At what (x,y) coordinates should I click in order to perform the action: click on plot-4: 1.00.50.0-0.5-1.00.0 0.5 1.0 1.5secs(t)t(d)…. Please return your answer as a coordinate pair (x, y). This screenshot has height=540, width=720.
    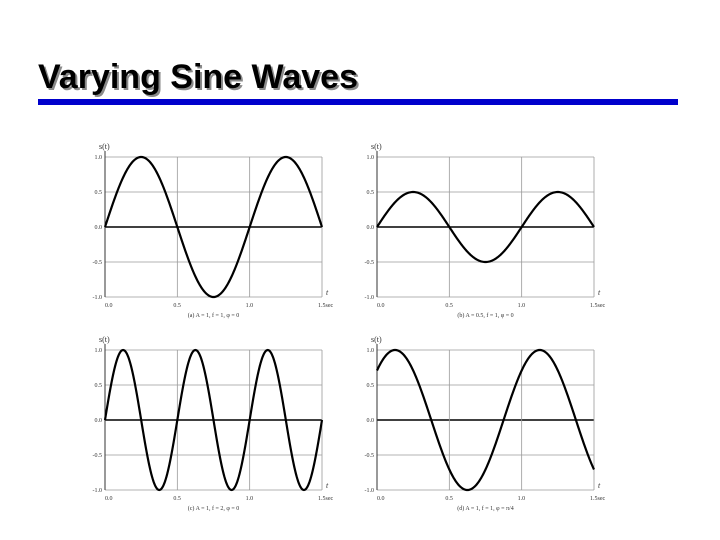
    Looking at the image, I should click on (485, 423).